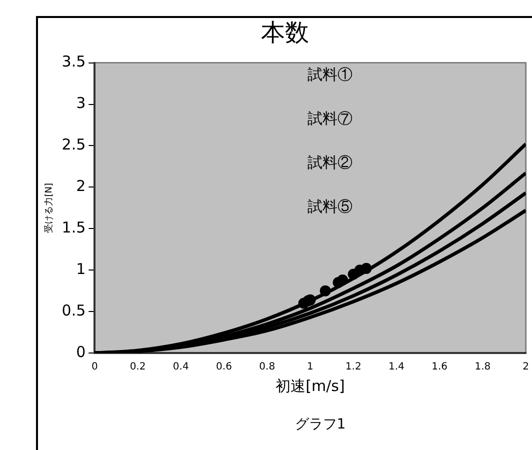 Image resolution: width=532 pixels, height=450 pixels. I want to click on x-tick-label: 1.2, so click(353, 367).